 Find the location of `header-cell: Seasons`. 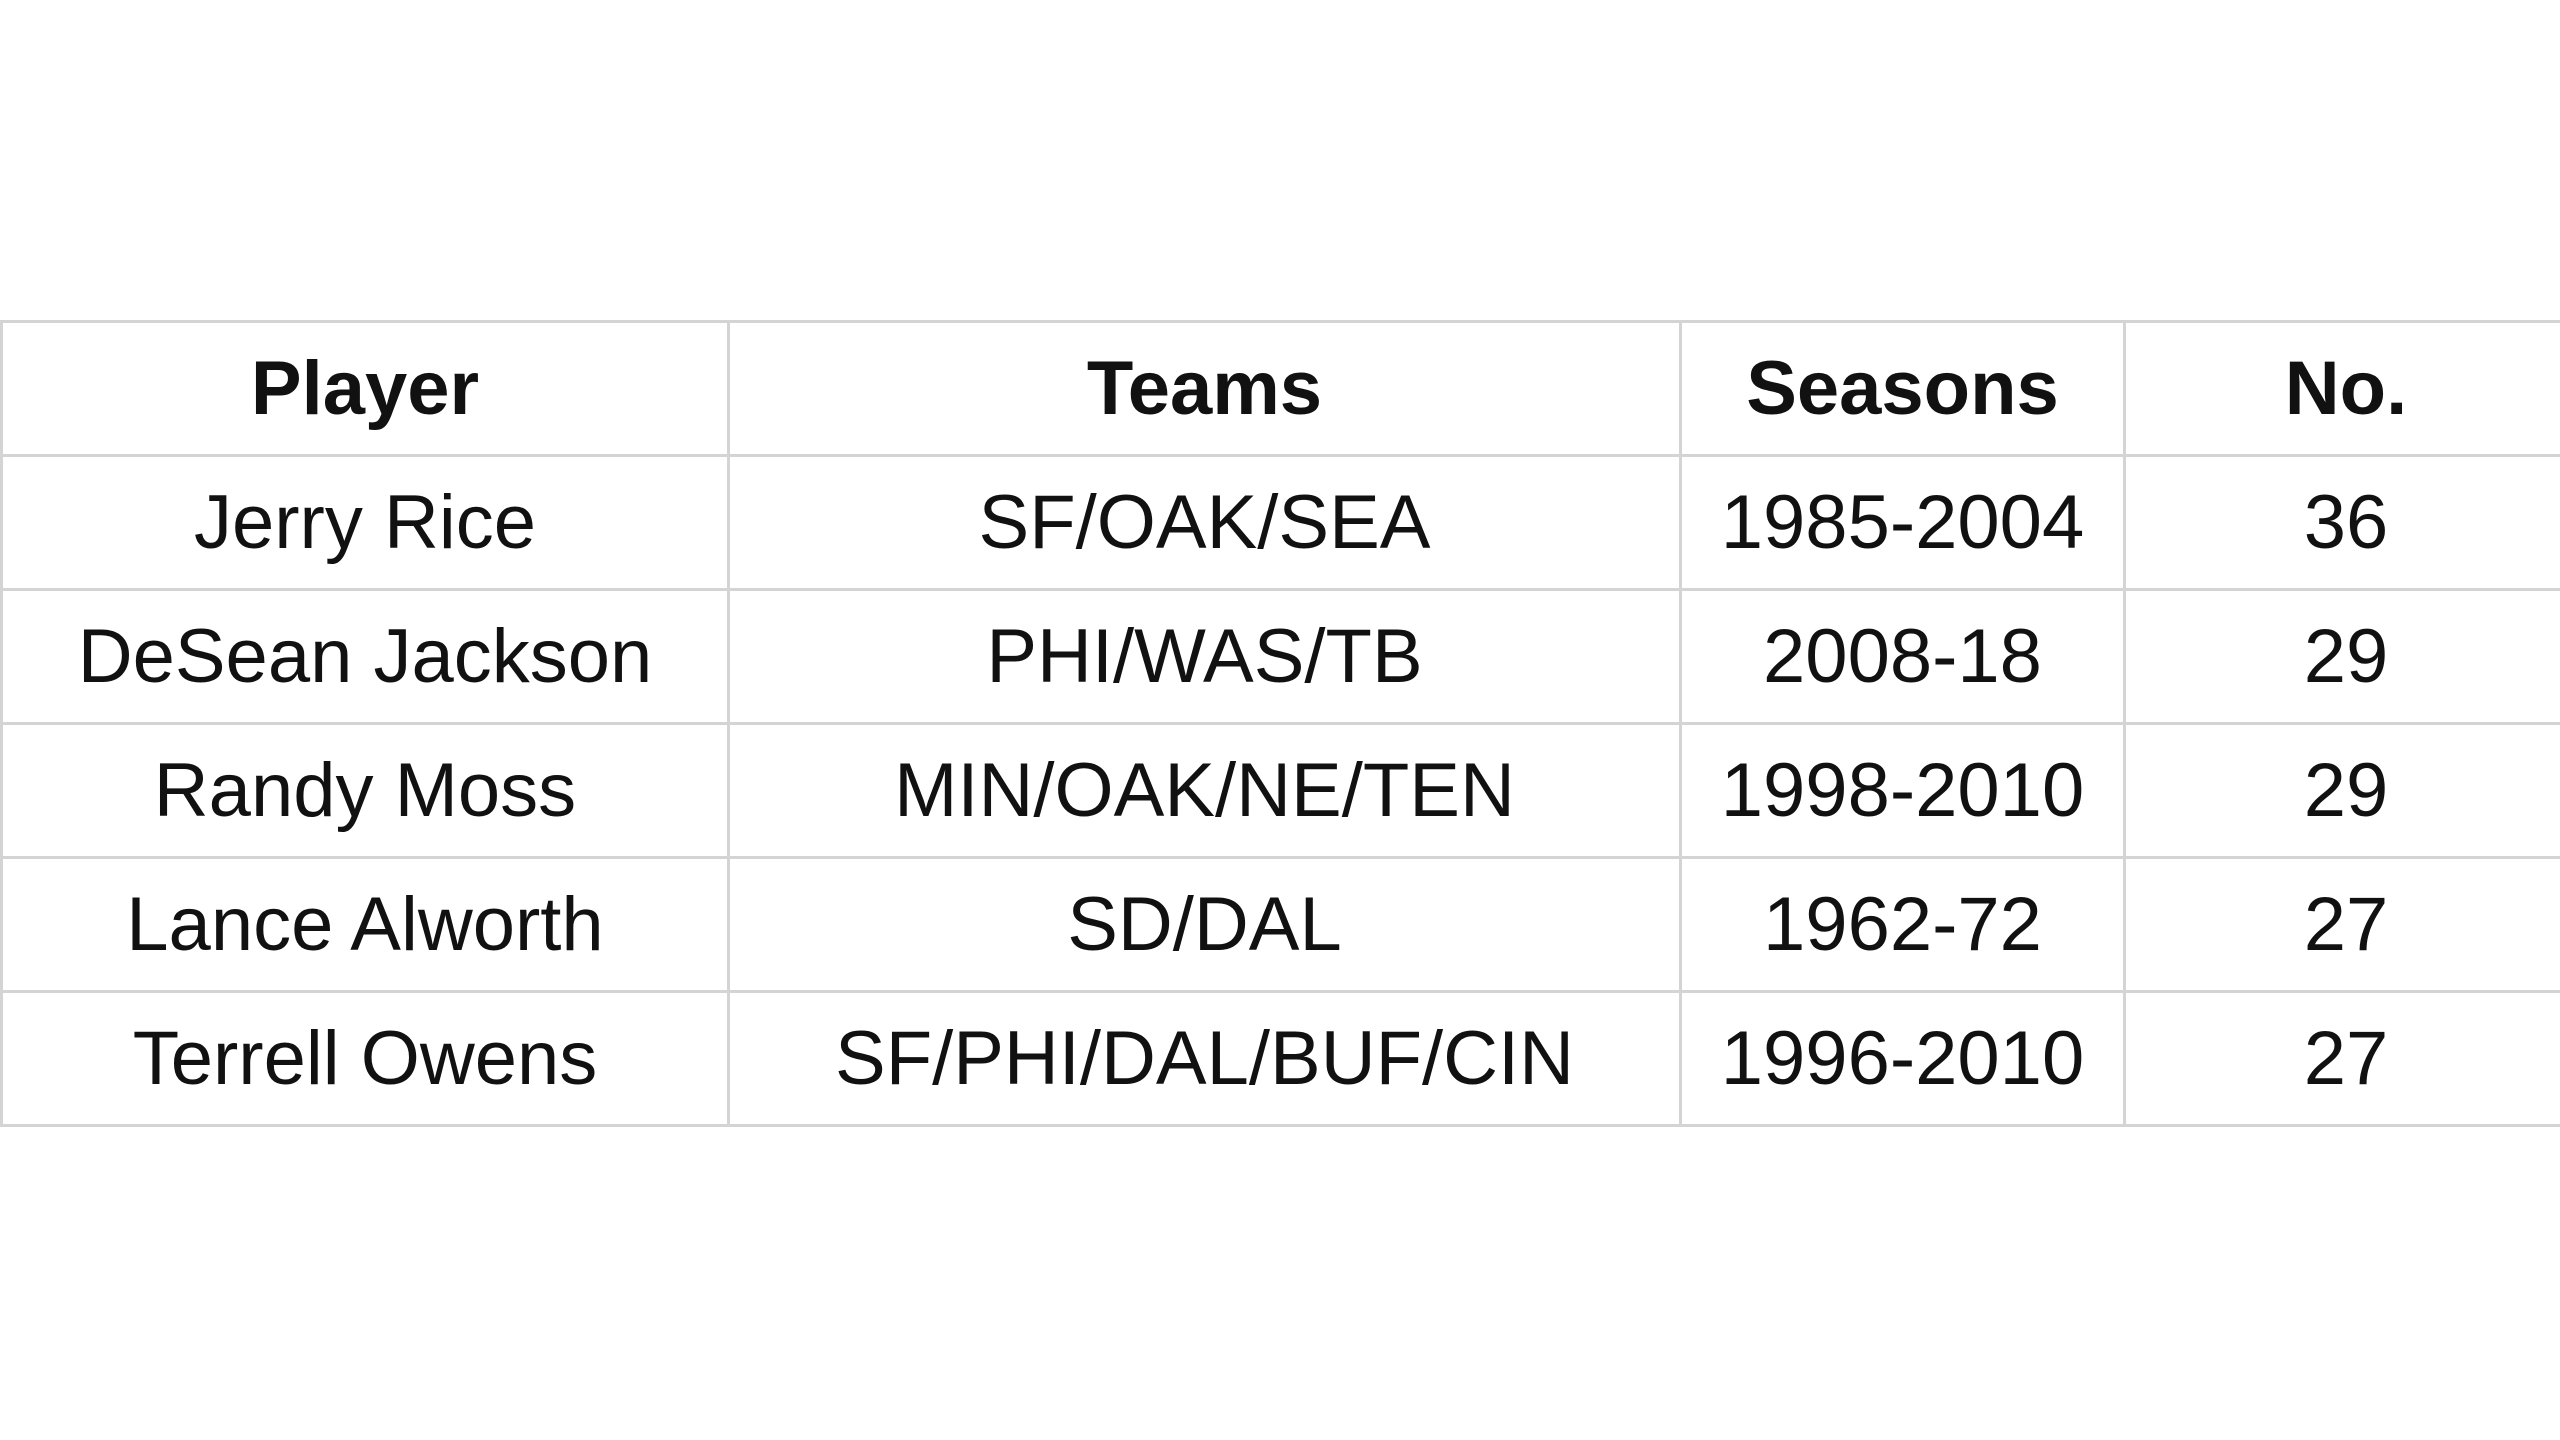

header-cell: Seasons is located at coordinates (1902, 388).